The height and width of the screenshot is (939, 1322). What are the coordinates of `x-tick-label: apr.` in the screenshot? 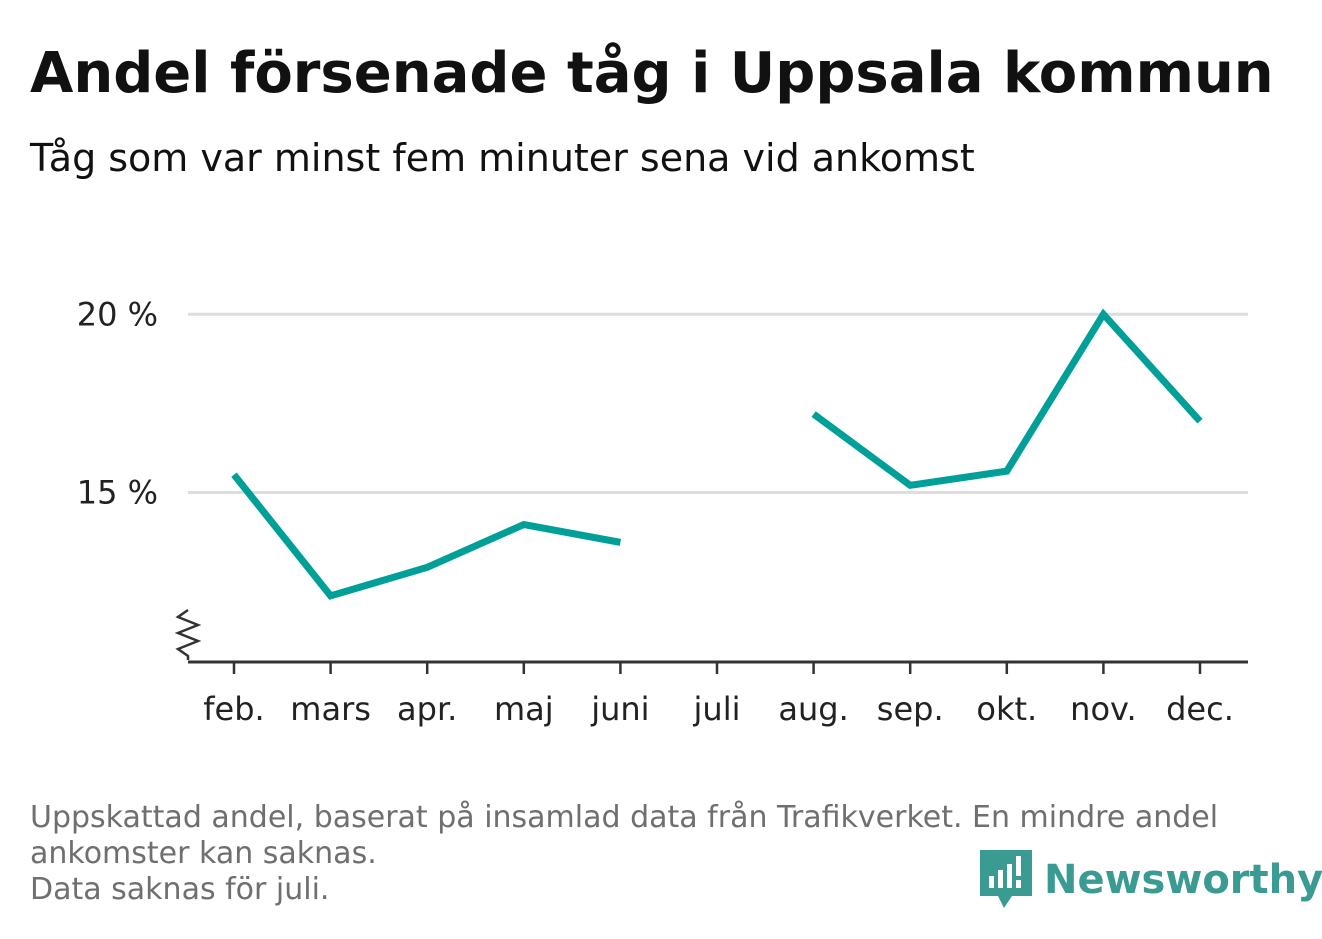 It's located at (427, 709).